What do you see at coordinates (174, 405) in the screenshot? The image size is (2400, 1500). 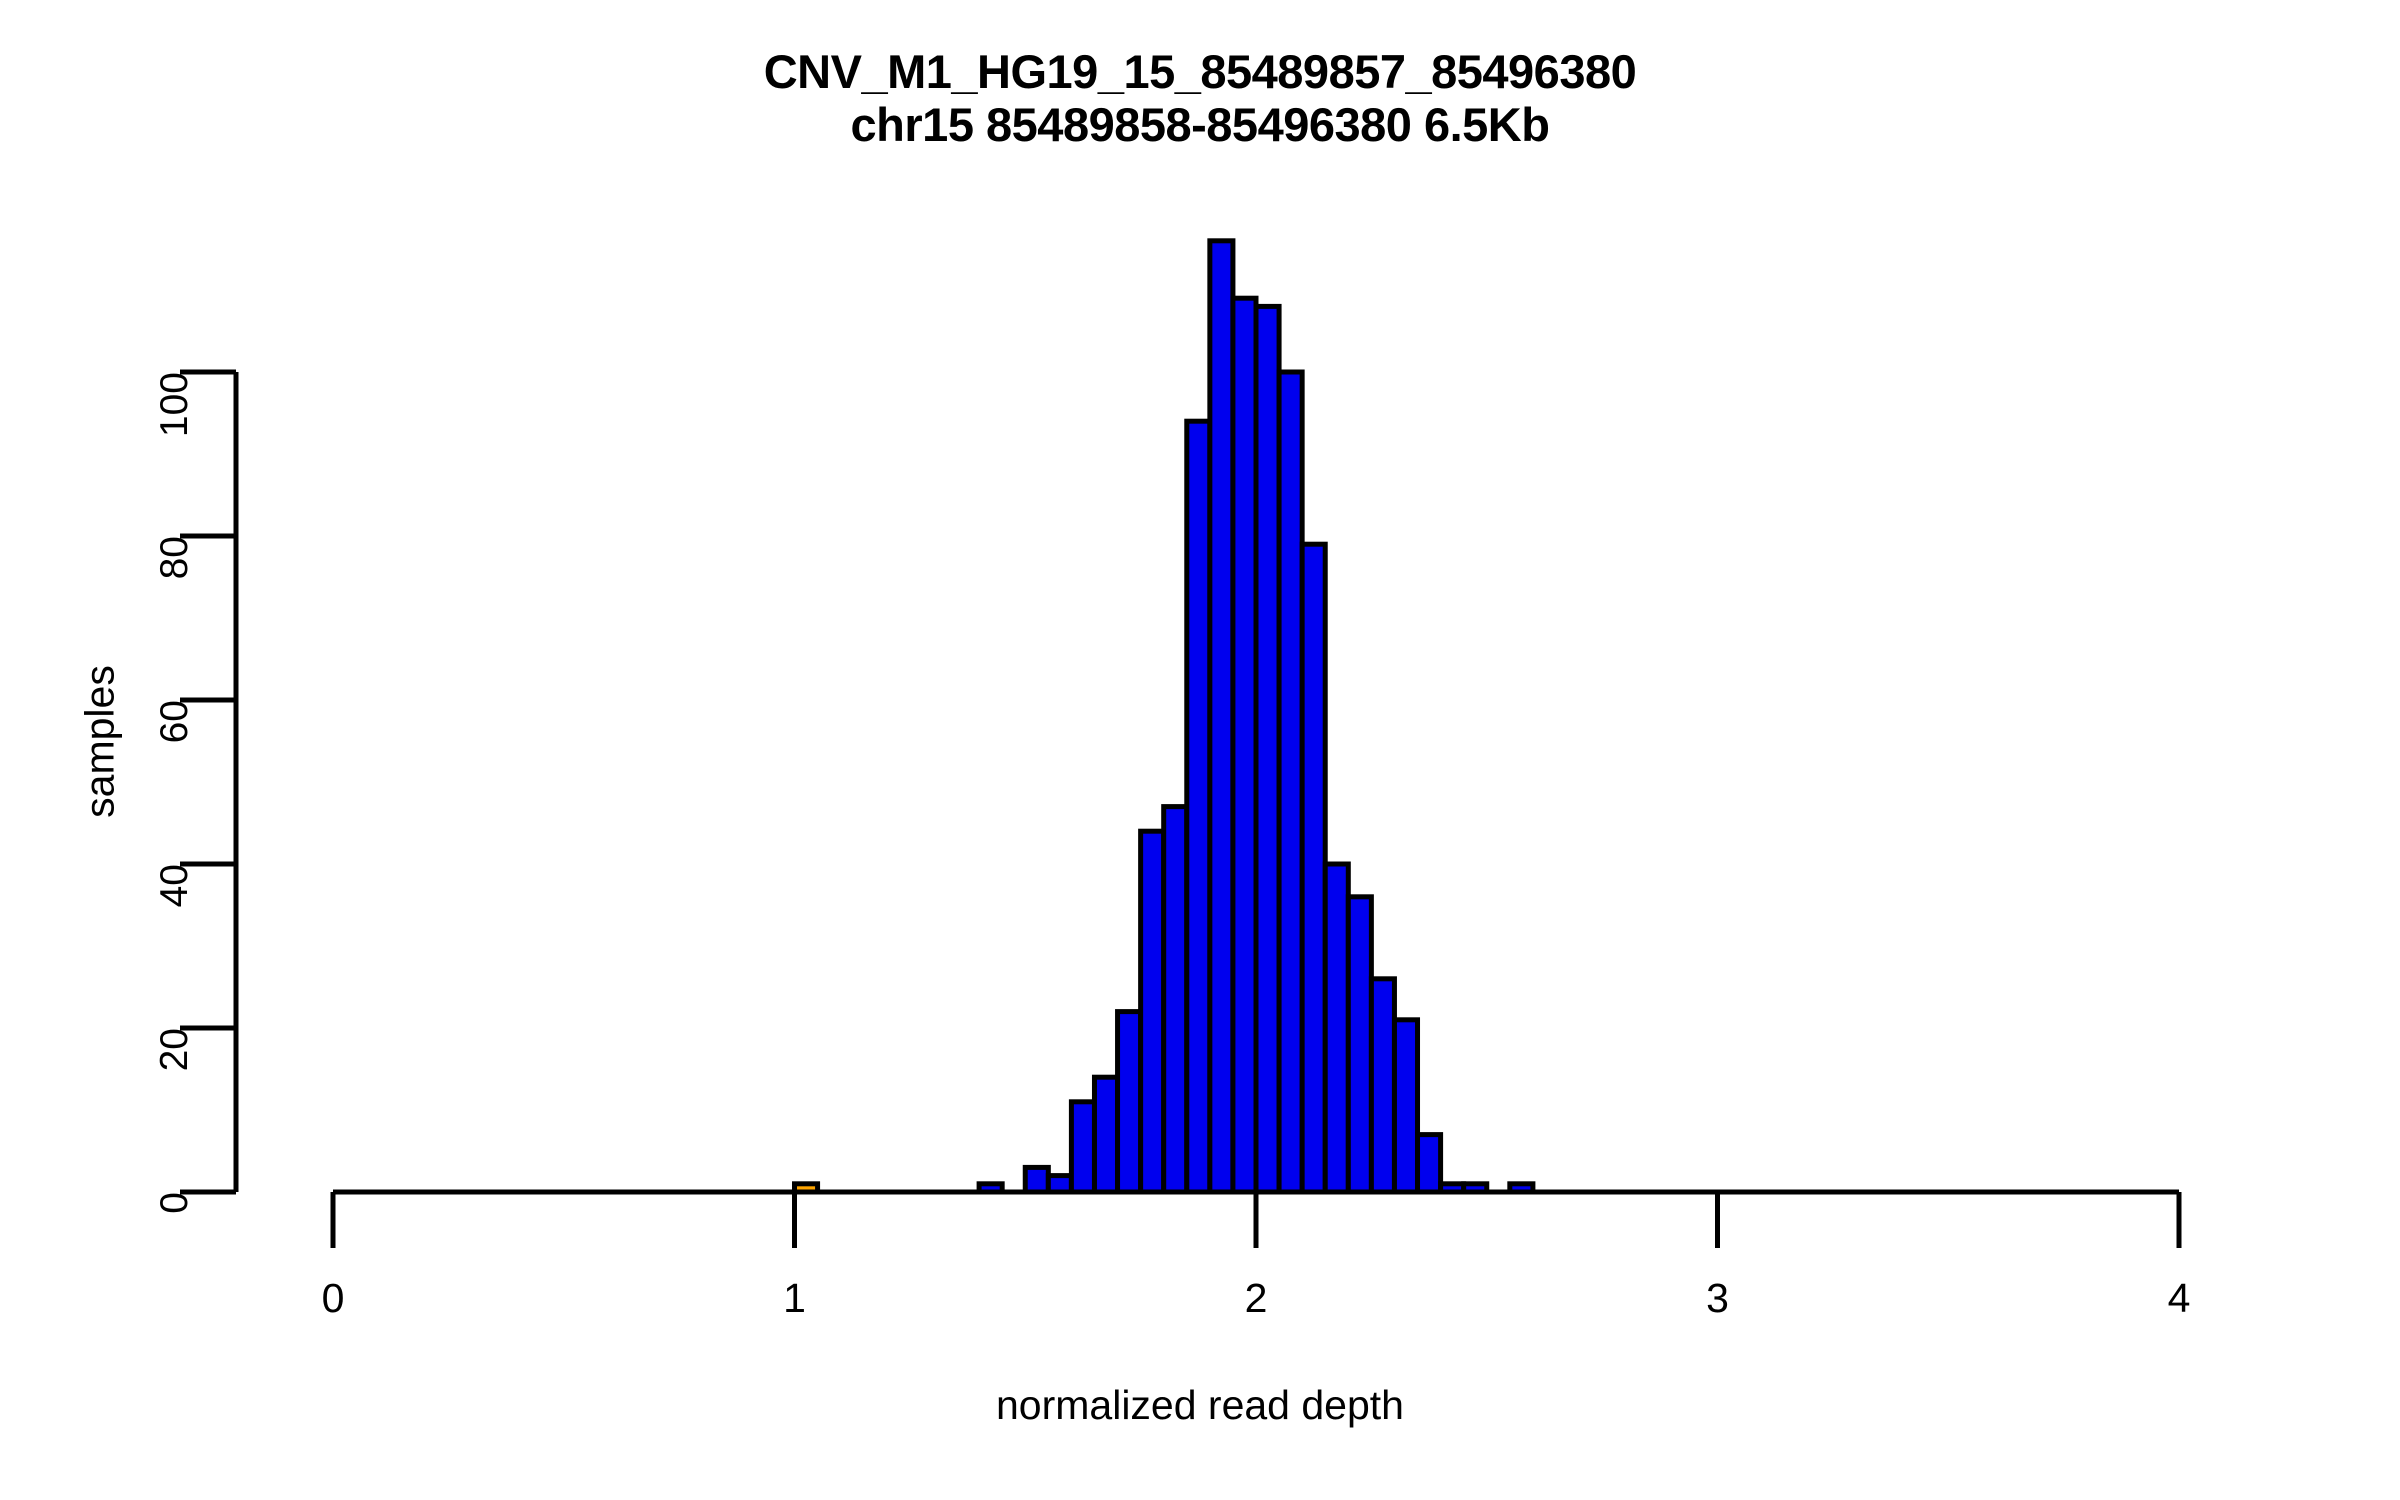 I see `y-axis-tick-label: 100` at bounding box center [174, 405].